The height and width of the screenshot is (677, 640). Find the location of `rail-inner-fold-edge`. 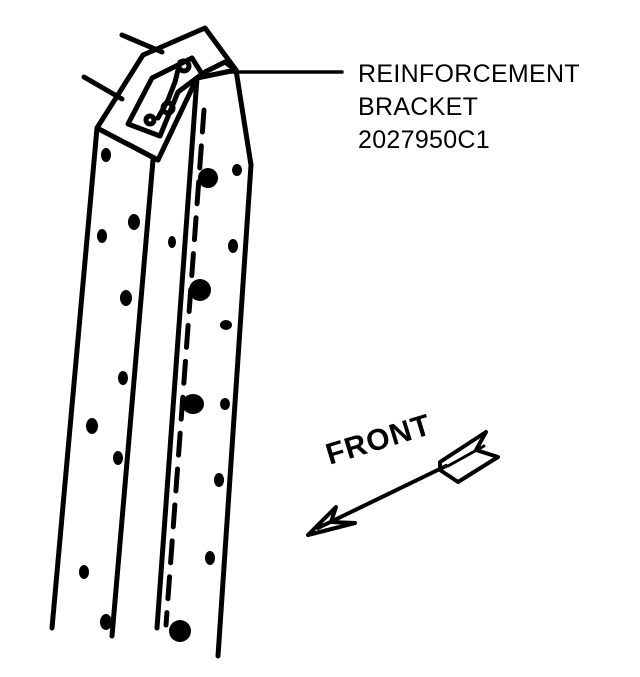

rail-inner-fold-edge is located at coordinates (132, 398).